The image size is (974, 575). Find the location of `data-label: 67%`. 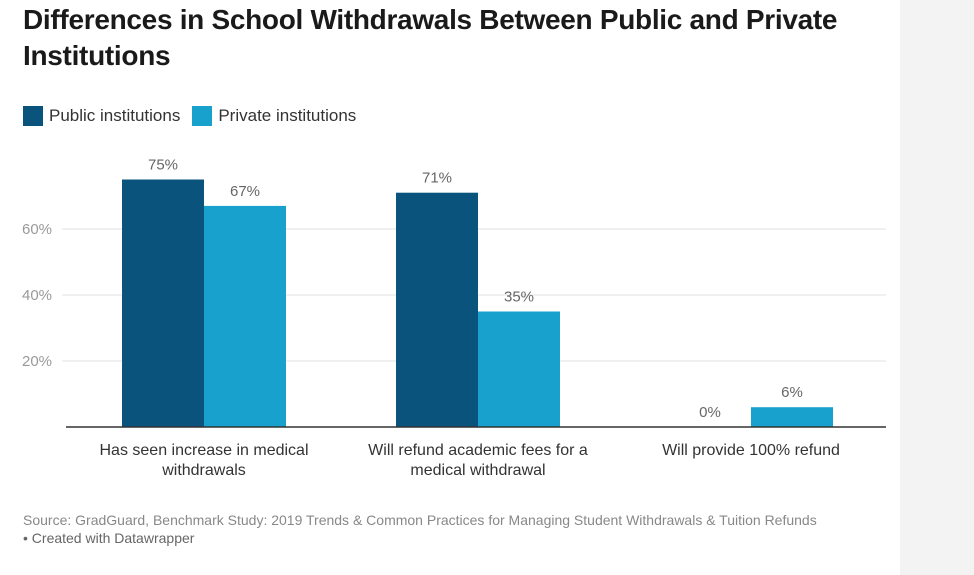

data-label: 67% is located at coordinates (245, 191).